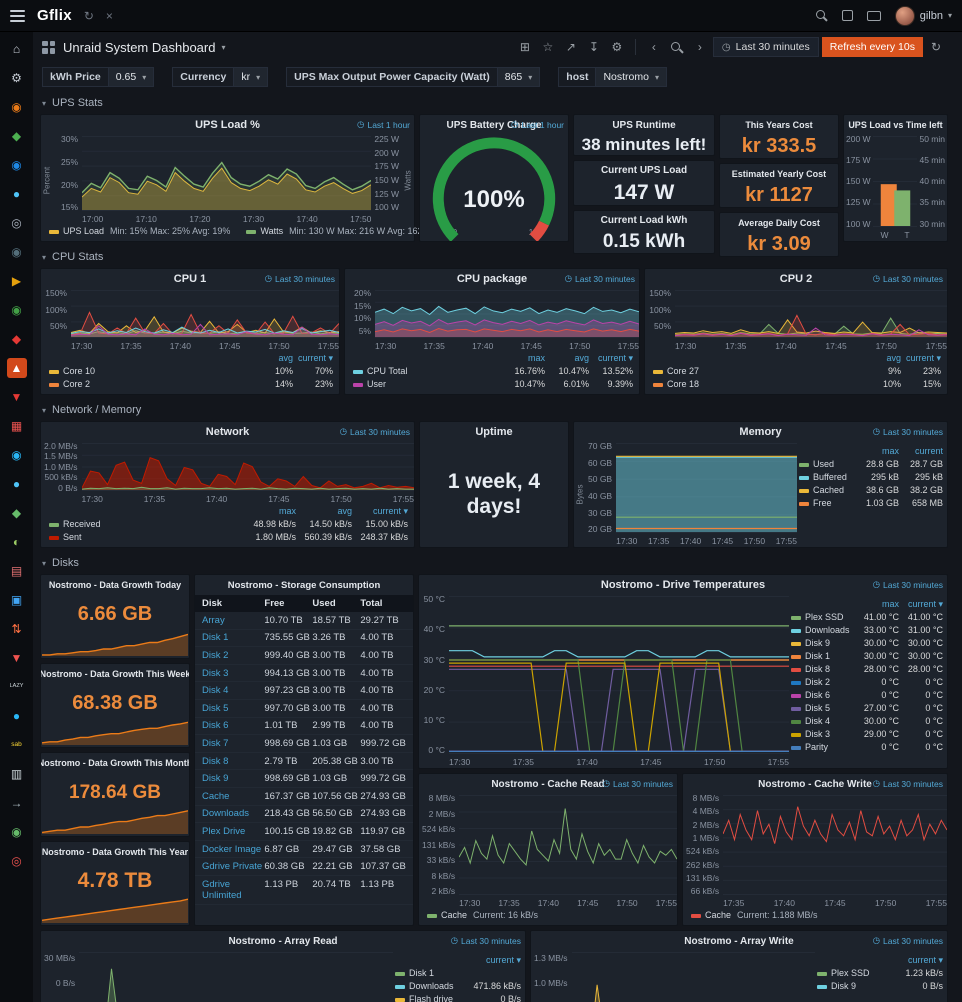  Describe the element at coordinates (16, 716) in the screenshot. I see `app-icon-18: ●` at that location.